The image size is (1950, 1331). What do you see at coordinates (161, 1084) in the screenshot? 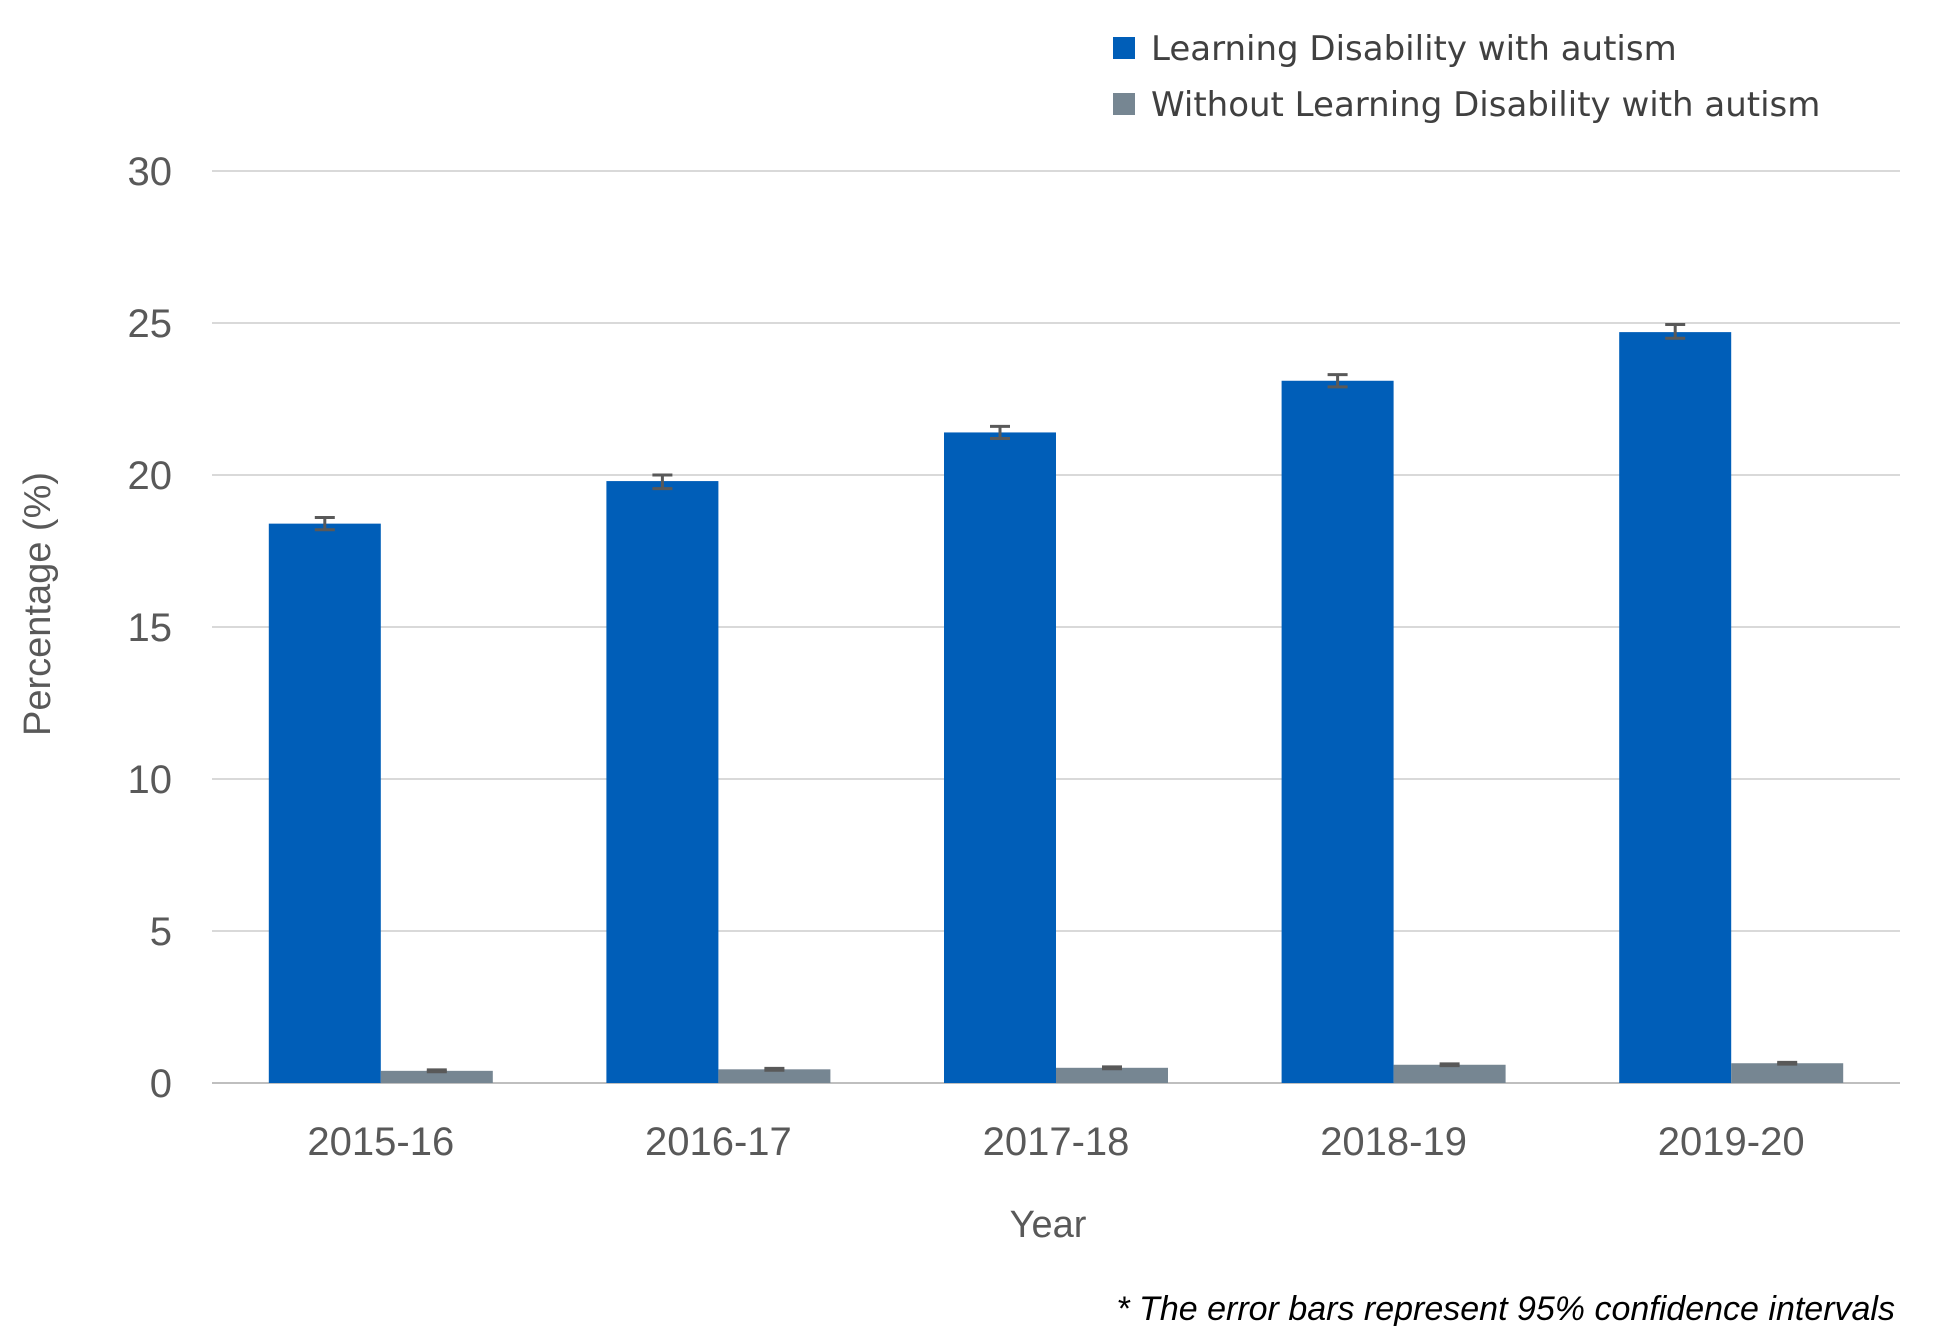
I see `y-tick-label: 0` at bounding box center [161, 1084].